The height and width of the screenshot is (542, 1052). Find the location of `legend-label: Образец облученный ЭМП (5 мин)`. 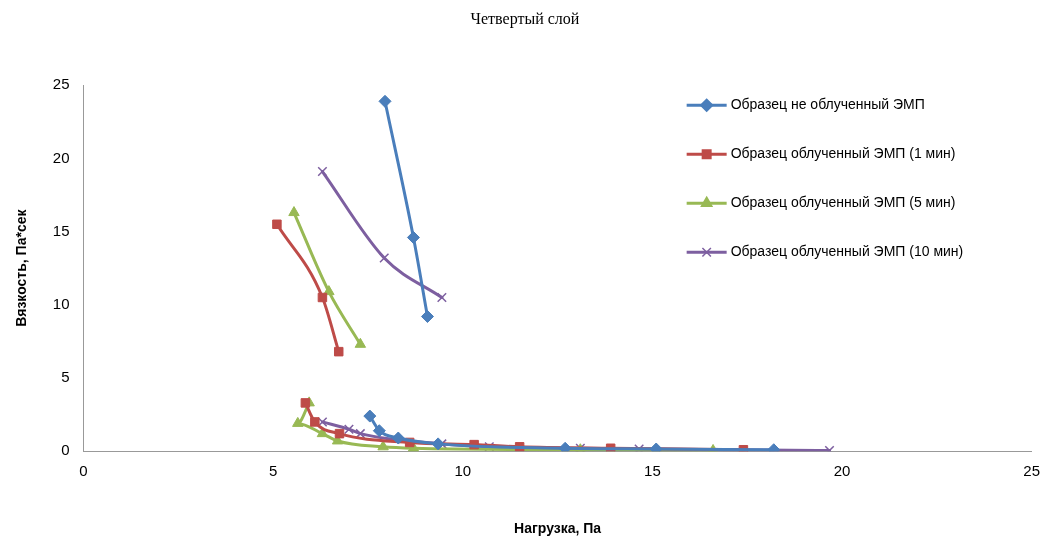

legend-label: Образец облученный ЭМП (5 мин) is located at coordinates (843, 202).